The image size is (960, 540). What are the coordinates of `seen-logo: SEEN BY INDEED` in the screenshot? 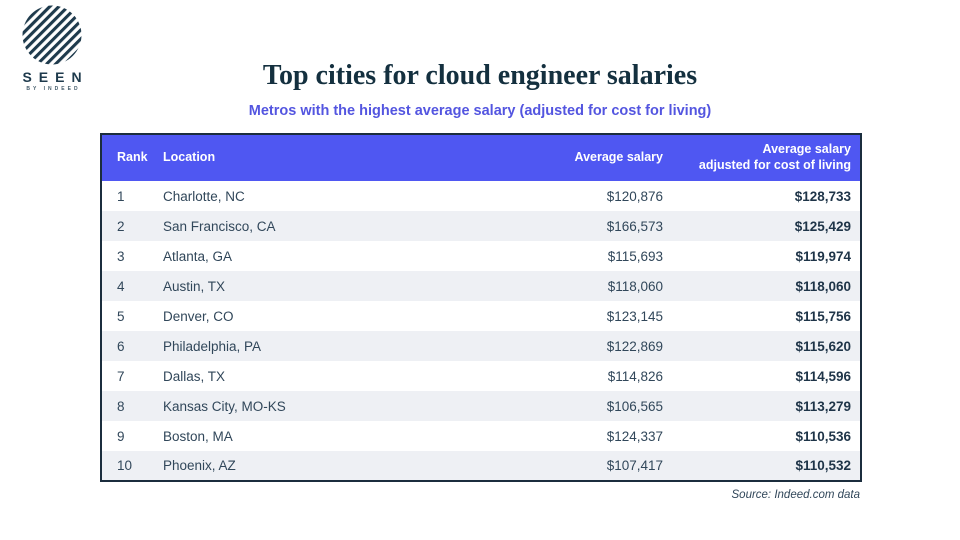 It's located at (52, 48).